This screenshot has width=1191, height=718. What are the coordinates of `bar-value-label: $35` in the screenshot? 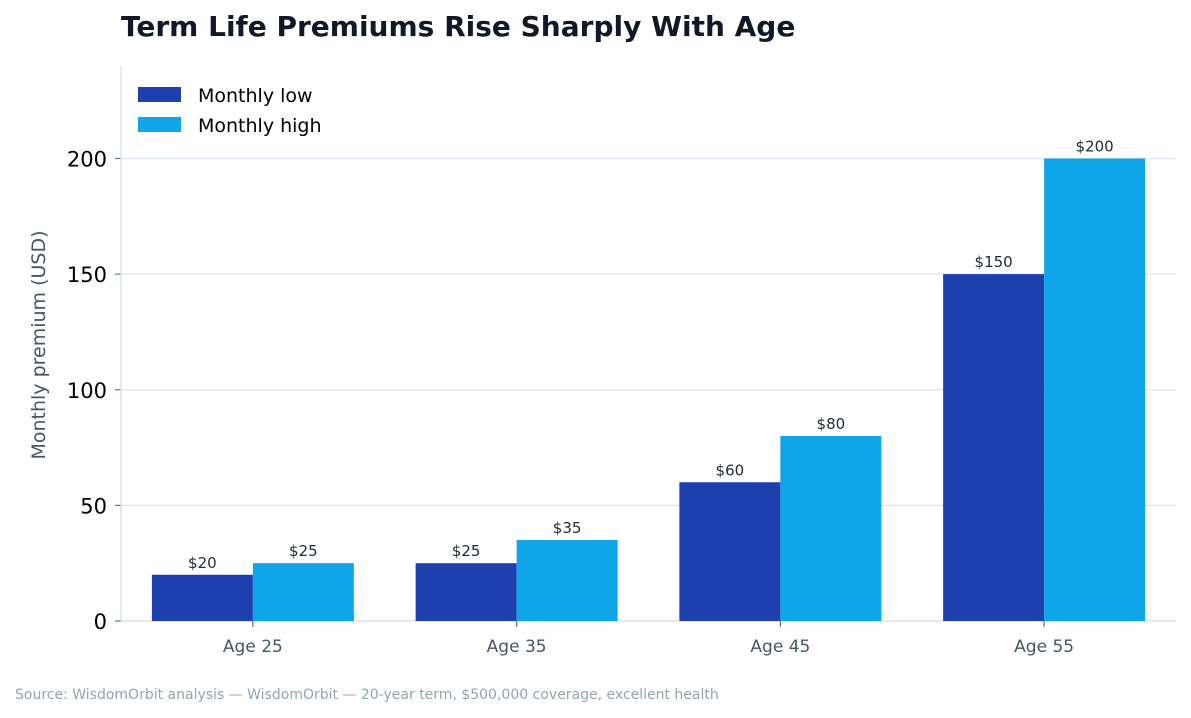 It's located at (567, 528).